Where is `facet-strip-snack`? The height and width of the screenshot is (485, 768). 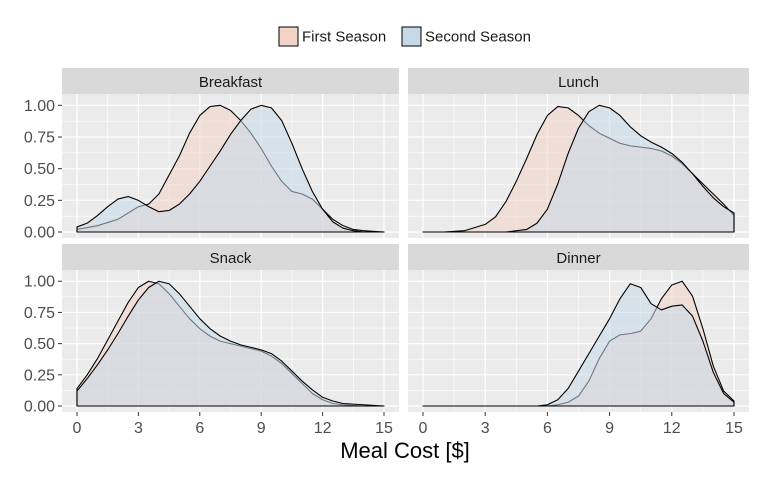 facet-strip-snack is located at coordinates (230, 257).